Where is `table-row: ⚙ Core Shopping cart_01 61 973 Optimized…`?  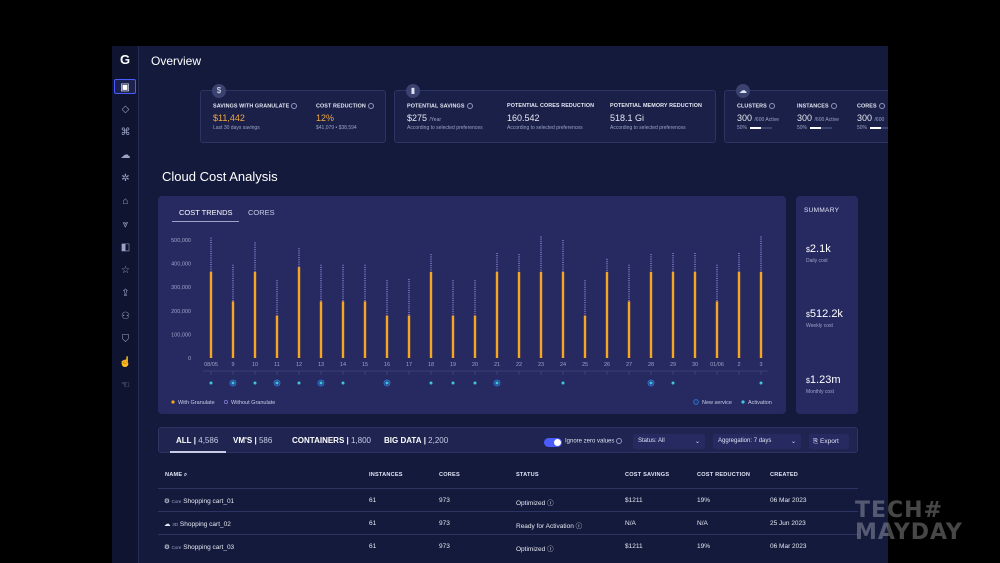
table-row: ⚙ Core Shopping cart_01 61 973 Optimized… is located at coordinates (508, 499).